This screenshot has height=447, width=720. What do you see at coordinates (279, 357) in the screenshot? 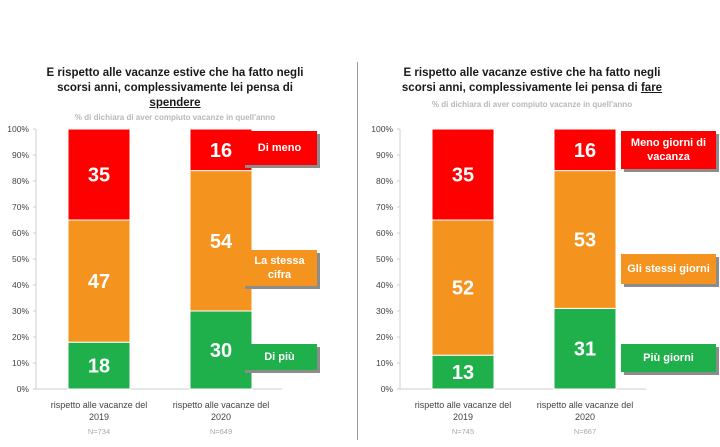
I see `legend-box: Di più` at bounding box center [279, 357].